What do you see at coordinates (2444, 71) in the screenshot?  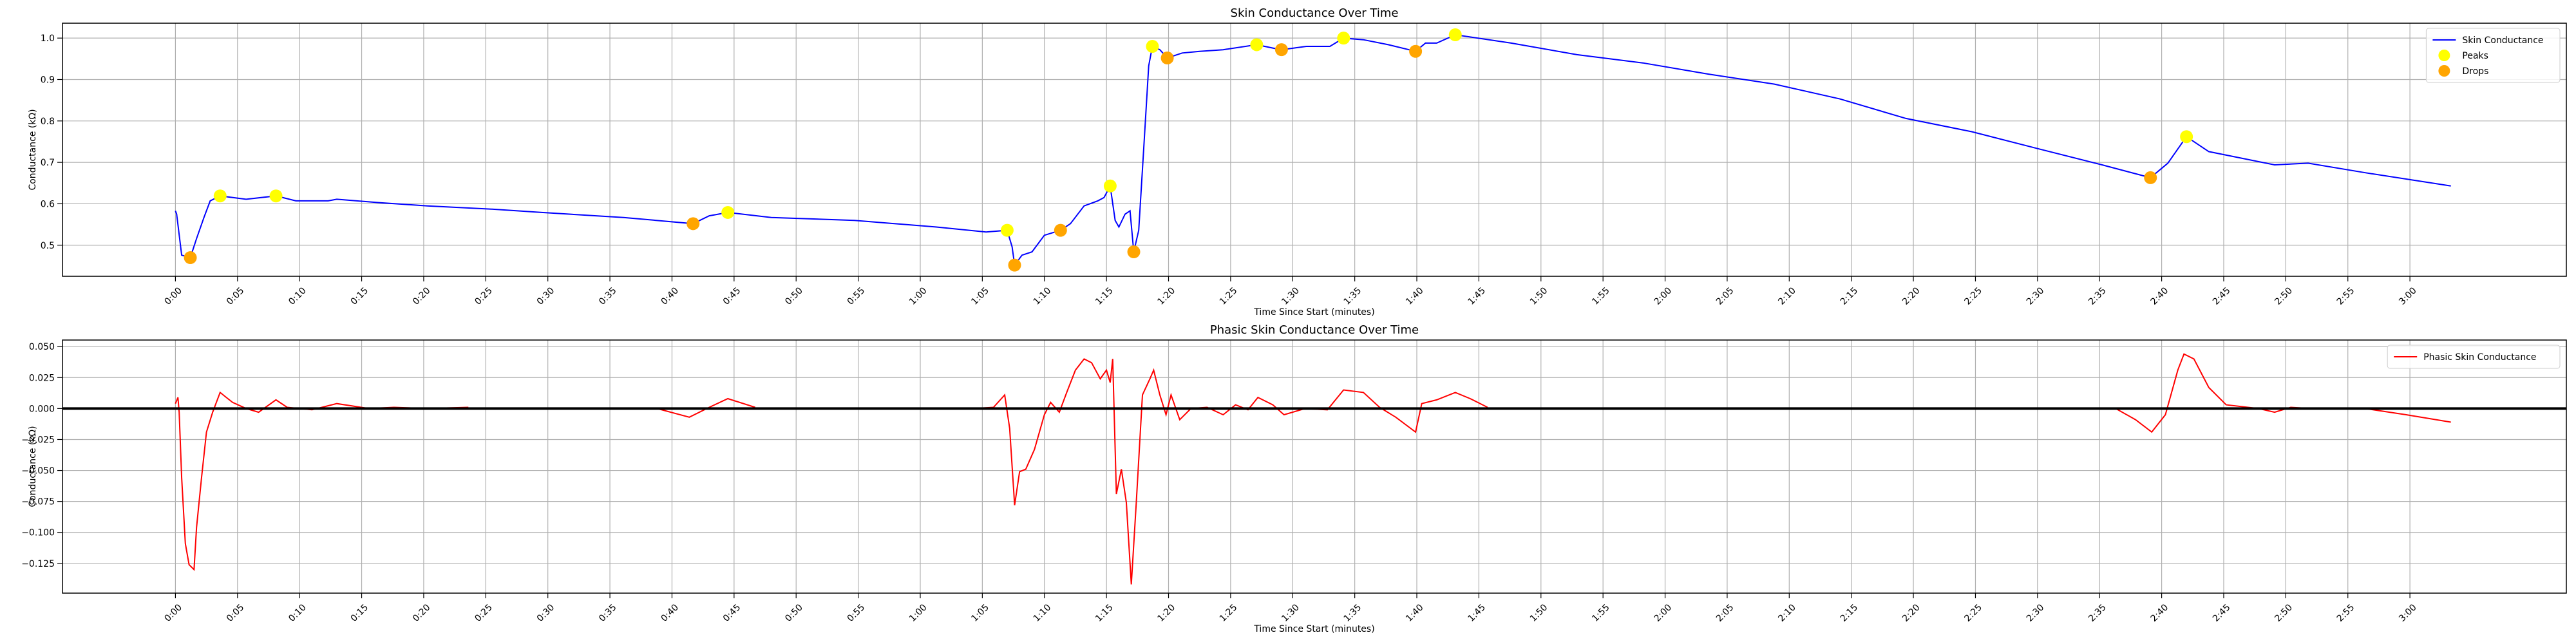 I see `legend-swatch` at bounding box center [2444, 71].